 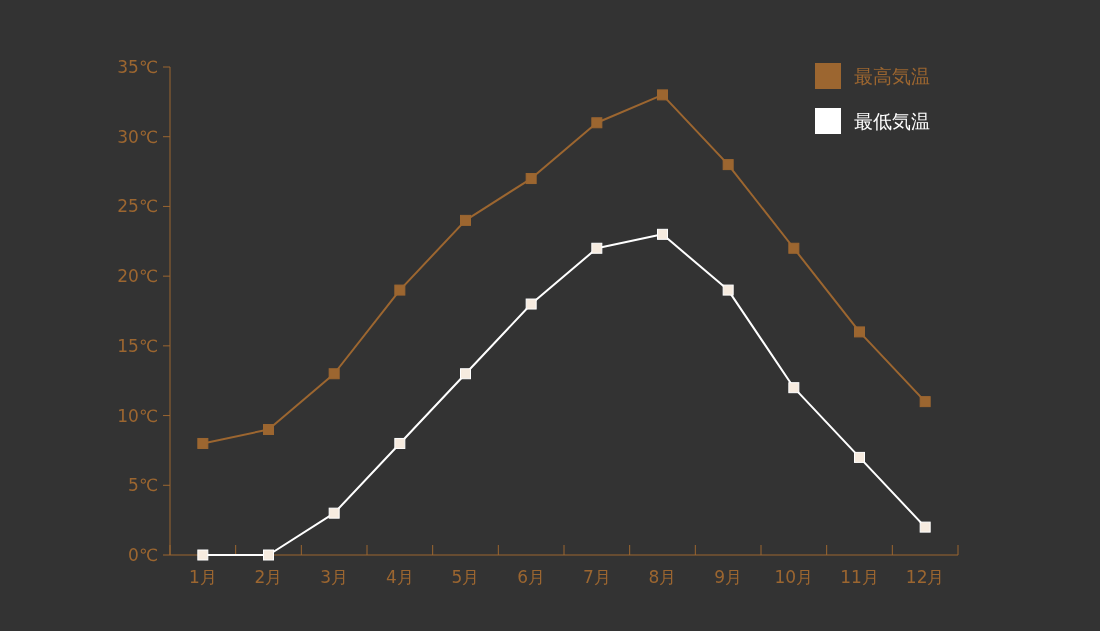 I want to click on y-tick-label: 5℃, so click(x=143, y=485).